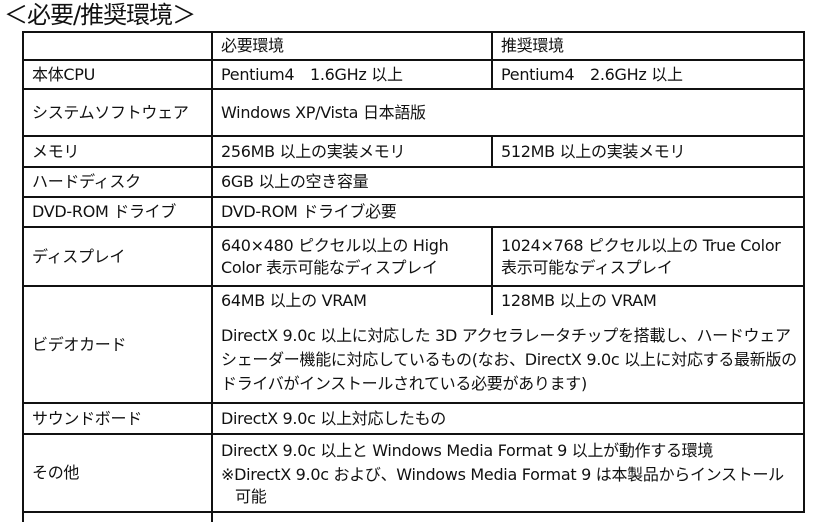 The height and width of the screenshot is (522, 814). What do you see at coordinates (56, 472) in the screenshot?
I see `row-label-other: その他` at bounding box center [56, 472].